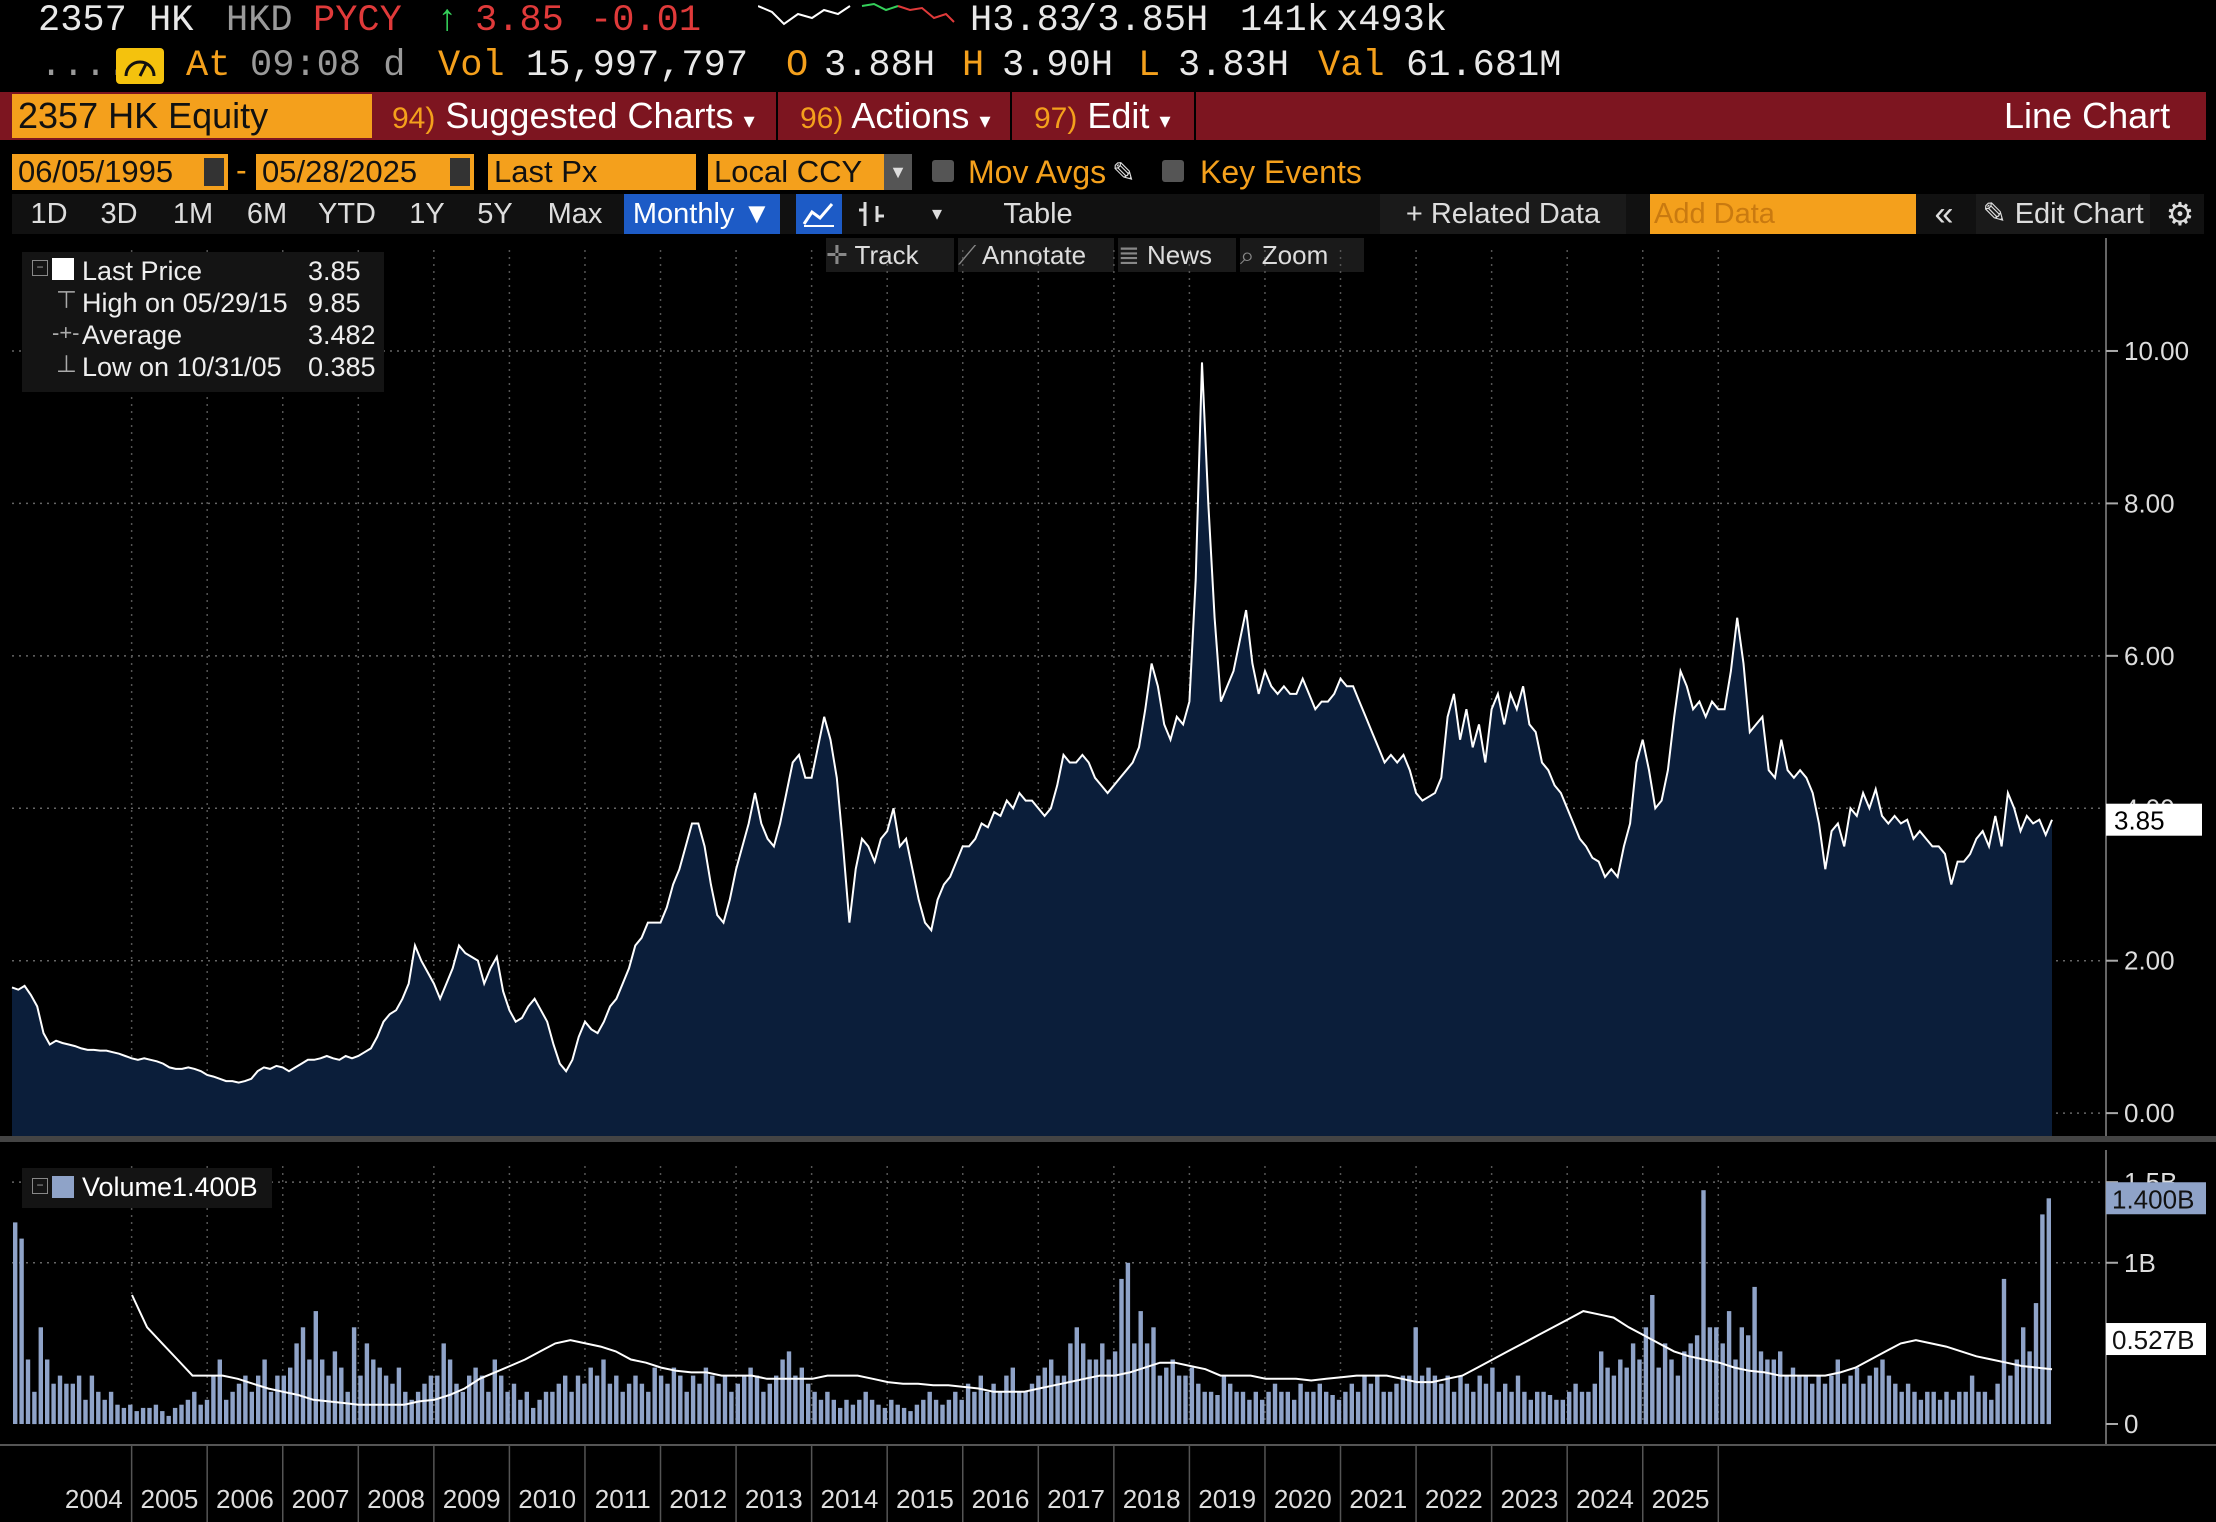 The height and width of the screenshot is (1522, 2216). I want to click on year-label: 2015, so click(925, 1499).